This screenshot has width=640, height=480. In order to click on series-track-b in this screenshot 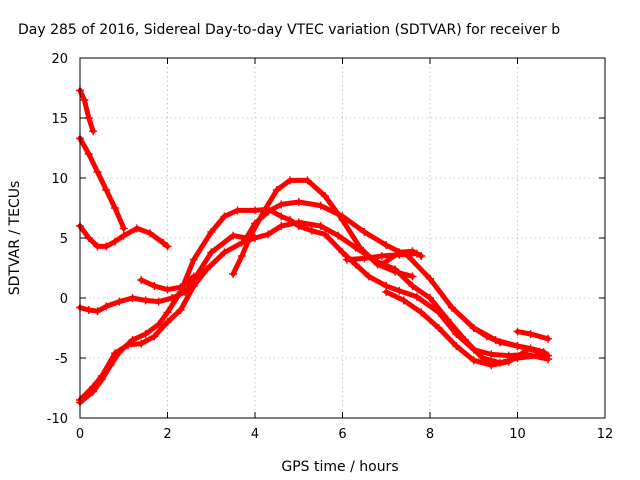, I will do `click(102, 183)`.